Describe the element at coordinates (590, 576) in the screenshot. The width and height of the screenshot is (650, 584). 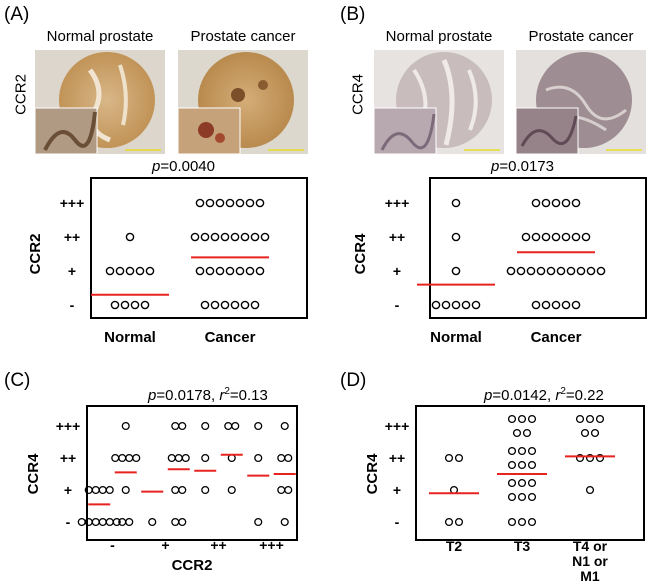
I see `x-category-label: M1` at that location.